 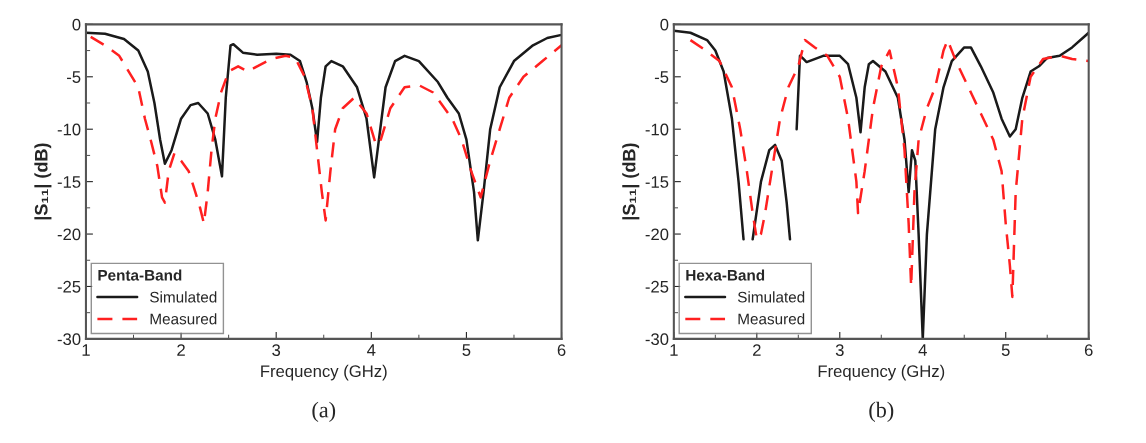 What do you see at coordinates (881, 411) in the screenshot?
I see `text: (b)` at bounding box center [881, 411].